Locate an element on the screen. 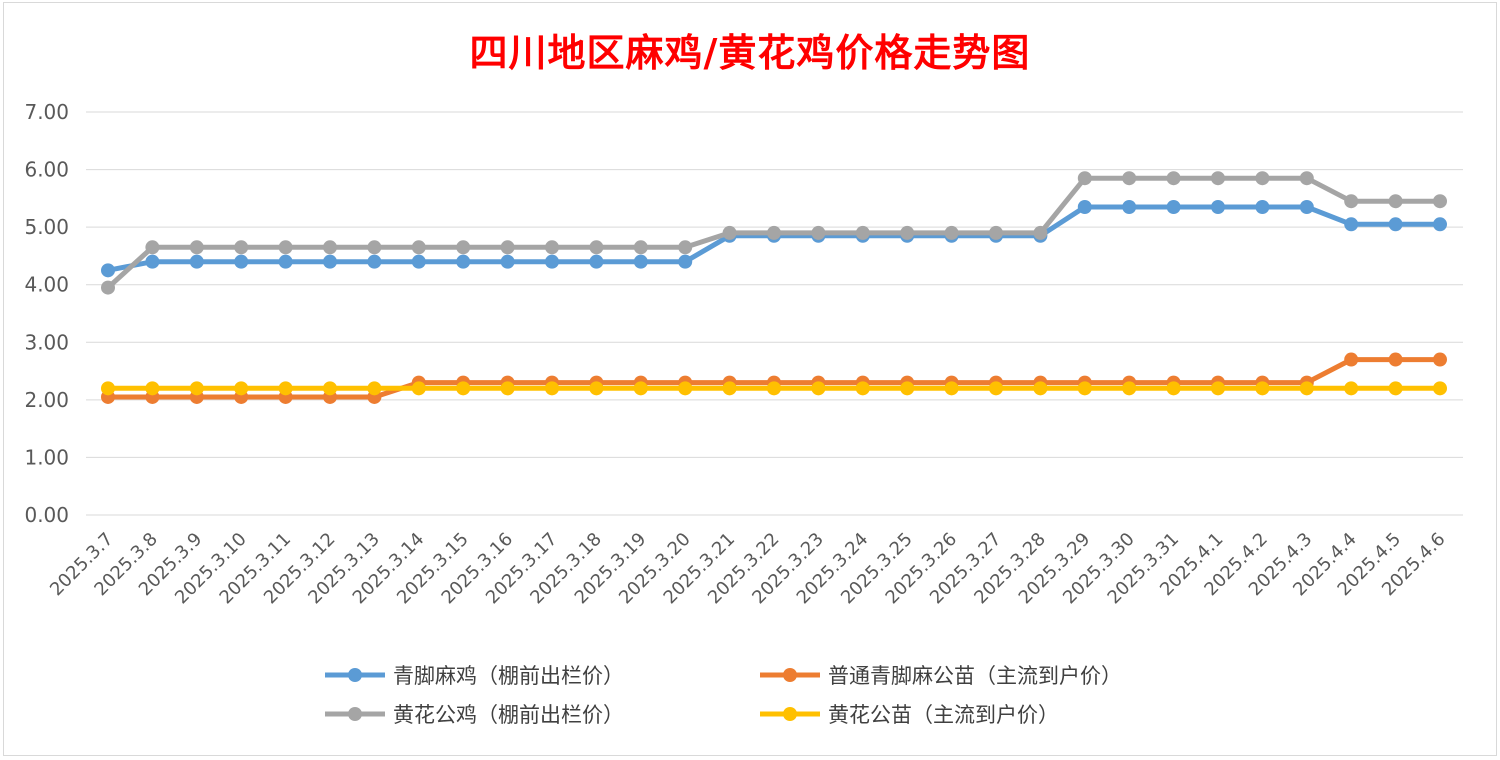 The height and width of the screenshot is (760, 1500). chart-title: 四川地区麻鸡/黄花鸡价格走势图 is located at coordinates (750, 52).